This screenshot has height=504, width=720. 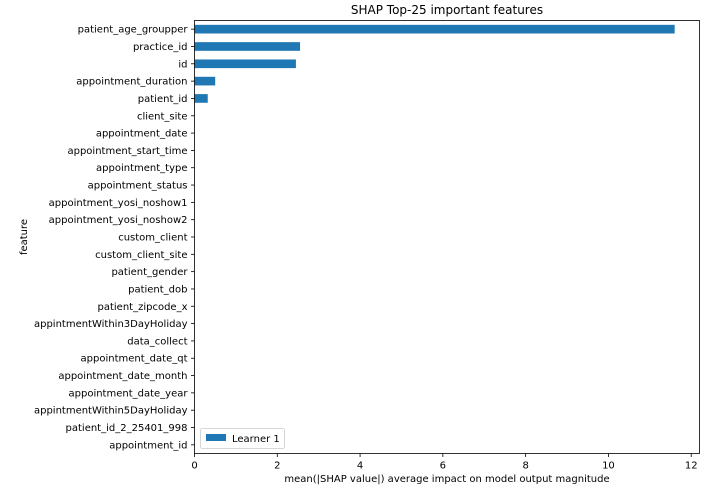 I want to click on bar-patient_id, so click(x=201, y=98).